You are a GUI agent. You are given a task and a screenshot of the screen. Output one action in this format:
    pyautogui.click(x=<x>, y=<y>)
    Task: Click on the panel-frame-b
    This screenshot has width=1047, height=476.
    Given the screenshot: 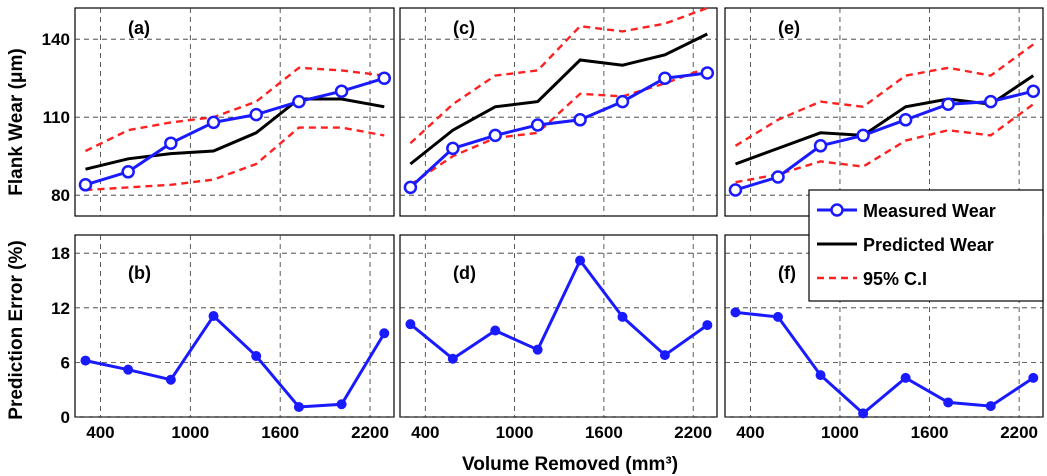 What is the action you would take?
    pyautogui.click(x=234, y=326)
    